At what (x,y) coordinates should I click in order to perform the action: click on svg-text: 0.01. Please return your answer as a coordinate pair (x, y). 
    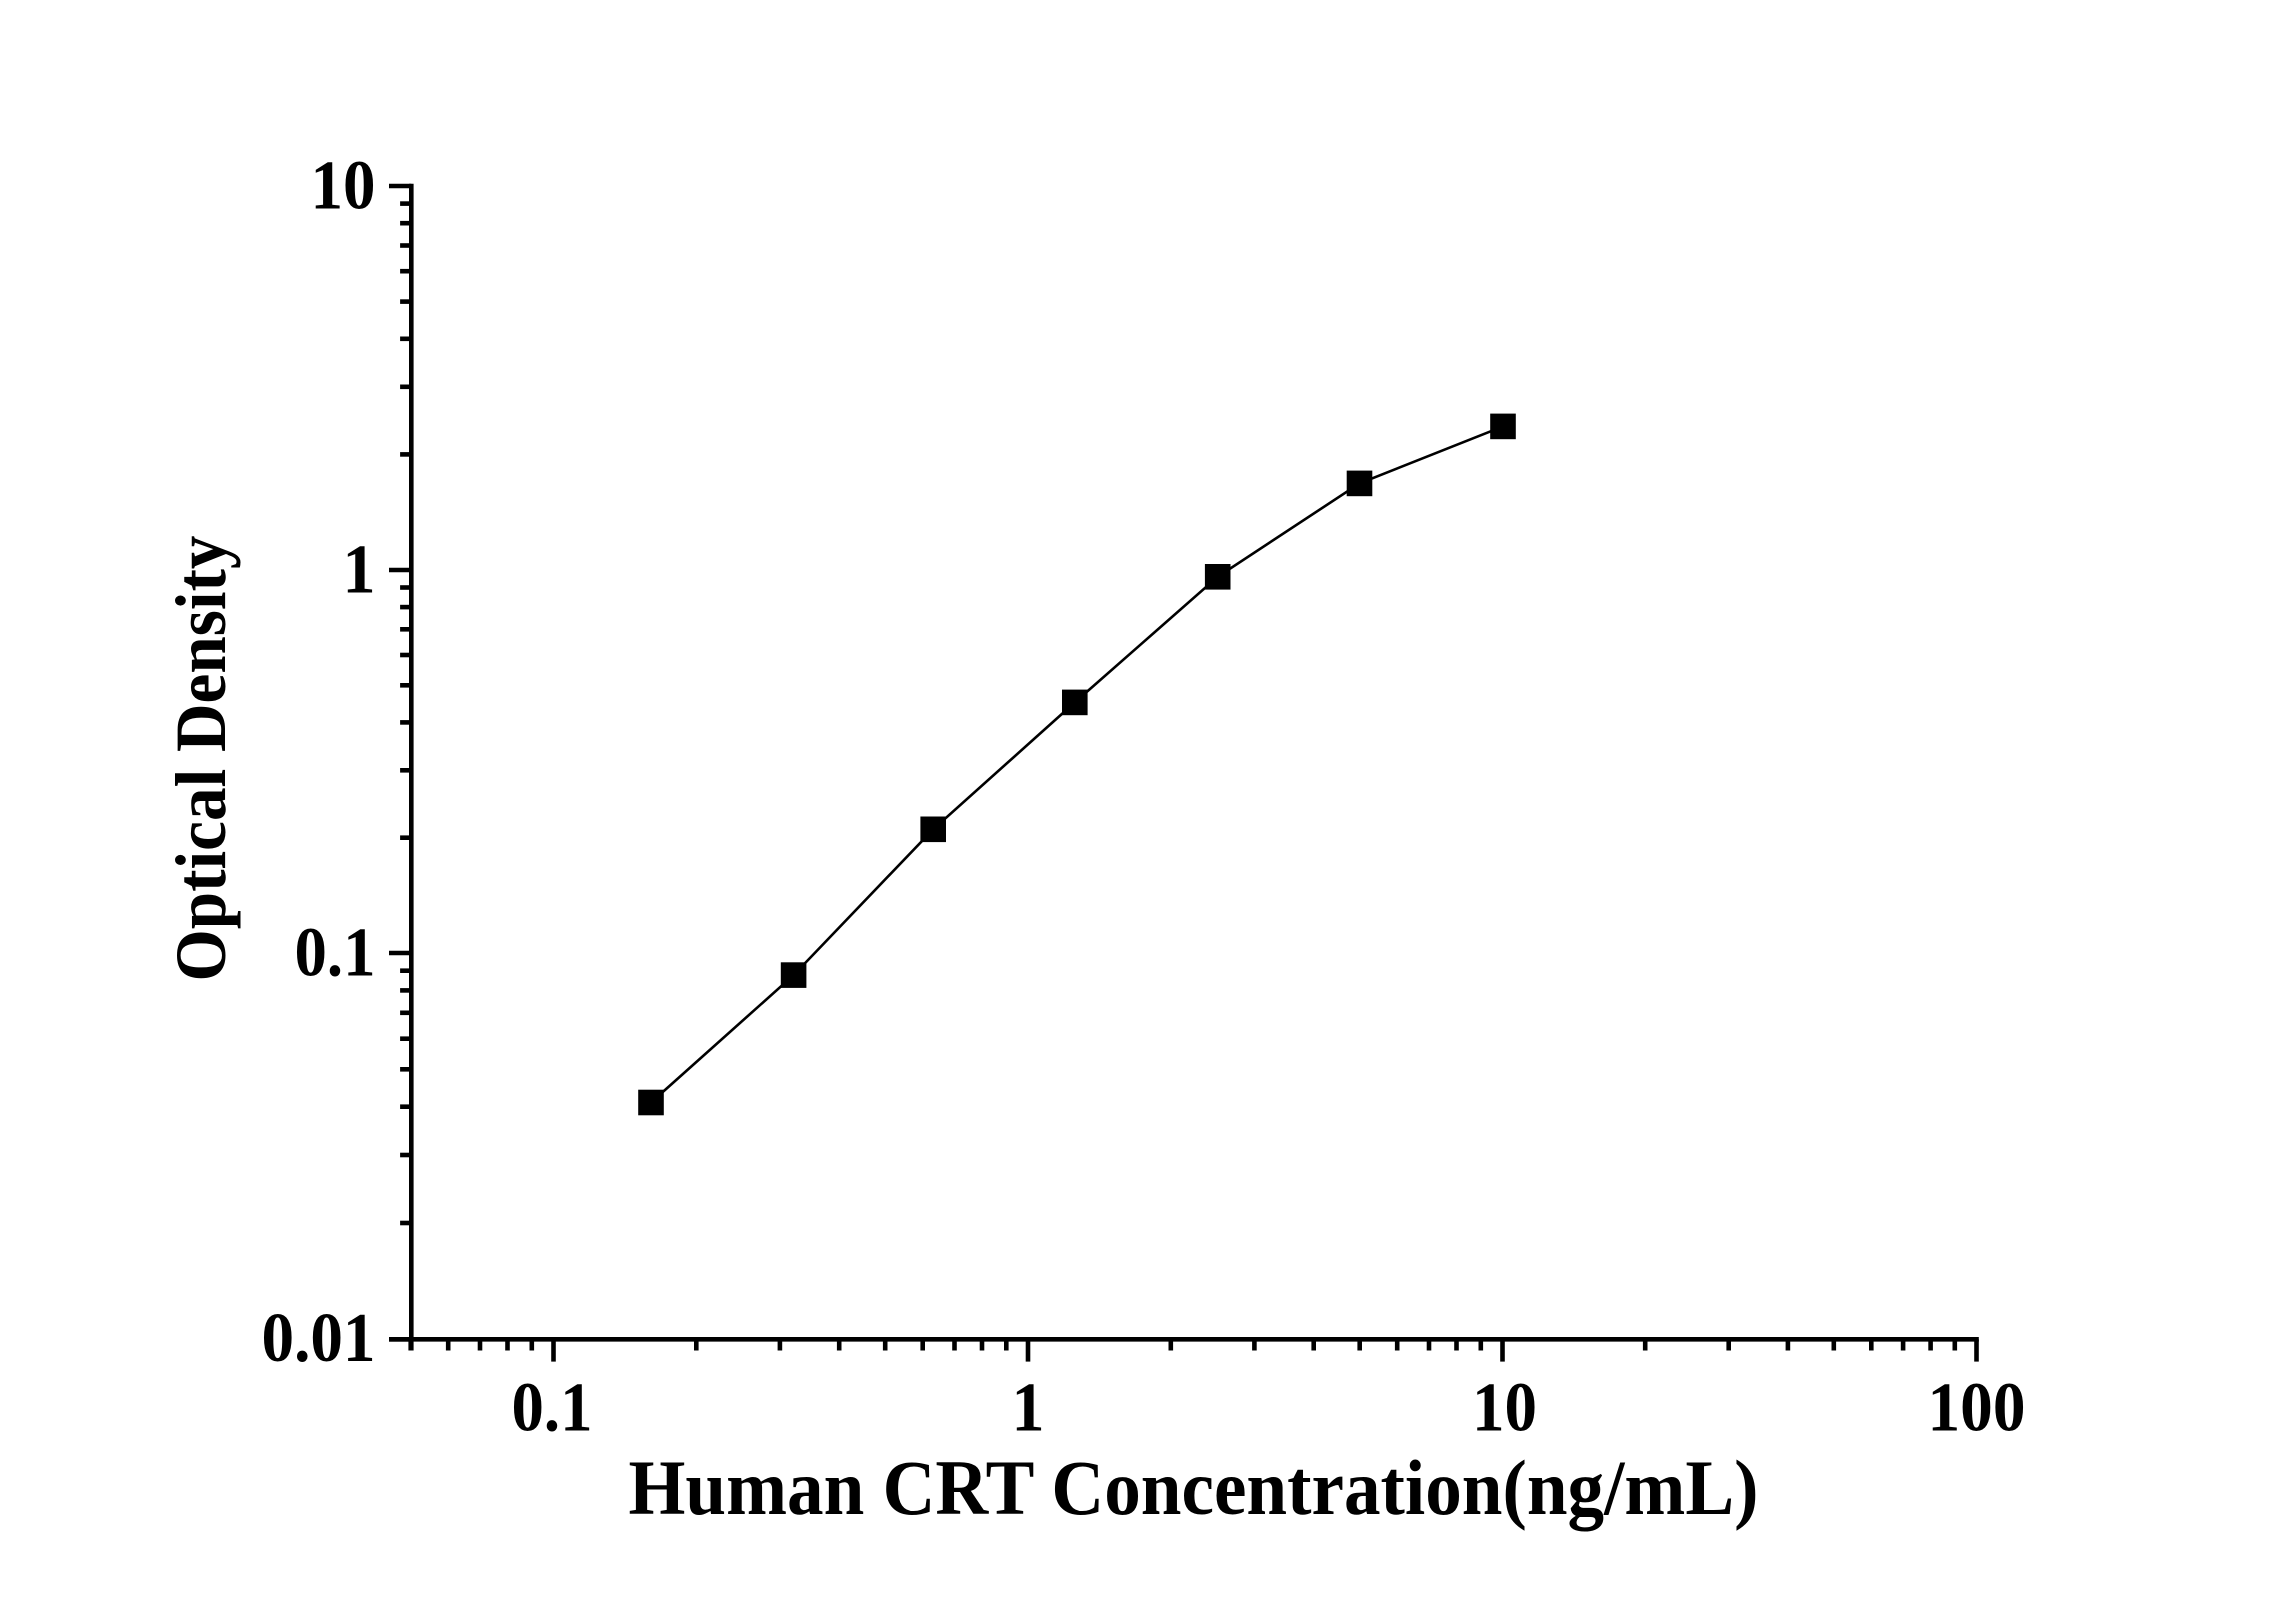
    Looking at the image, I should click on (319, 1338).